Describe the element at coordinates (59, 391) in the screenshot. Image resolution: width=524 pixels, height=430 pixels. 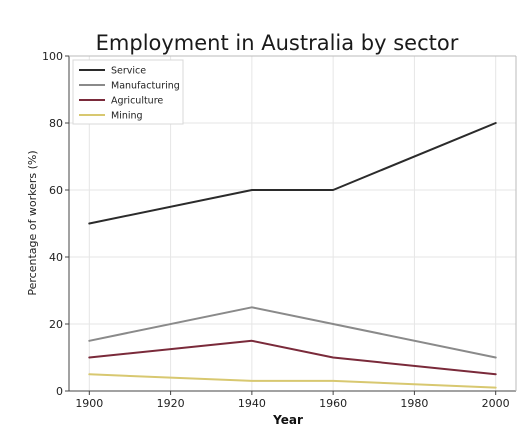
I see `y-tick-label: 0` at that location.